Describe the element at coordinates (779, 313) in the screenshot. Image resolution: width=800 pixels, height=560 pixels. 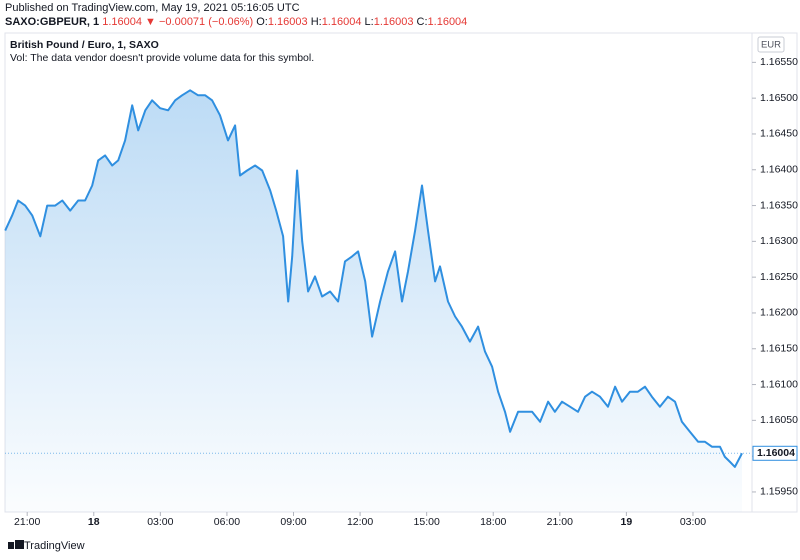
I see `y-tick-label: 1.16200` at that location.